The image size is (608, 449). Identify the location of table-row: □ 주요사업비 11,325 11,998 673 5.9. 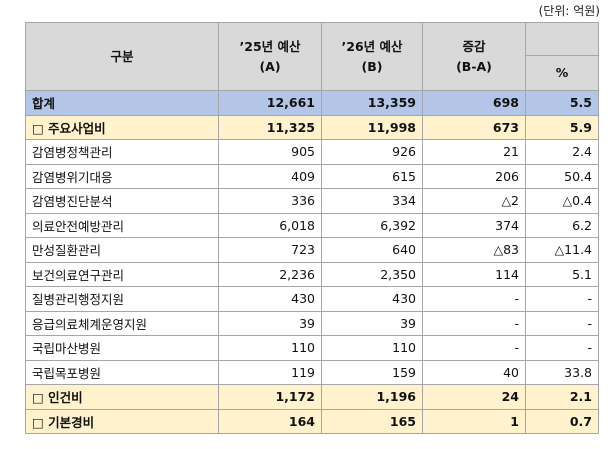
(312, 127).